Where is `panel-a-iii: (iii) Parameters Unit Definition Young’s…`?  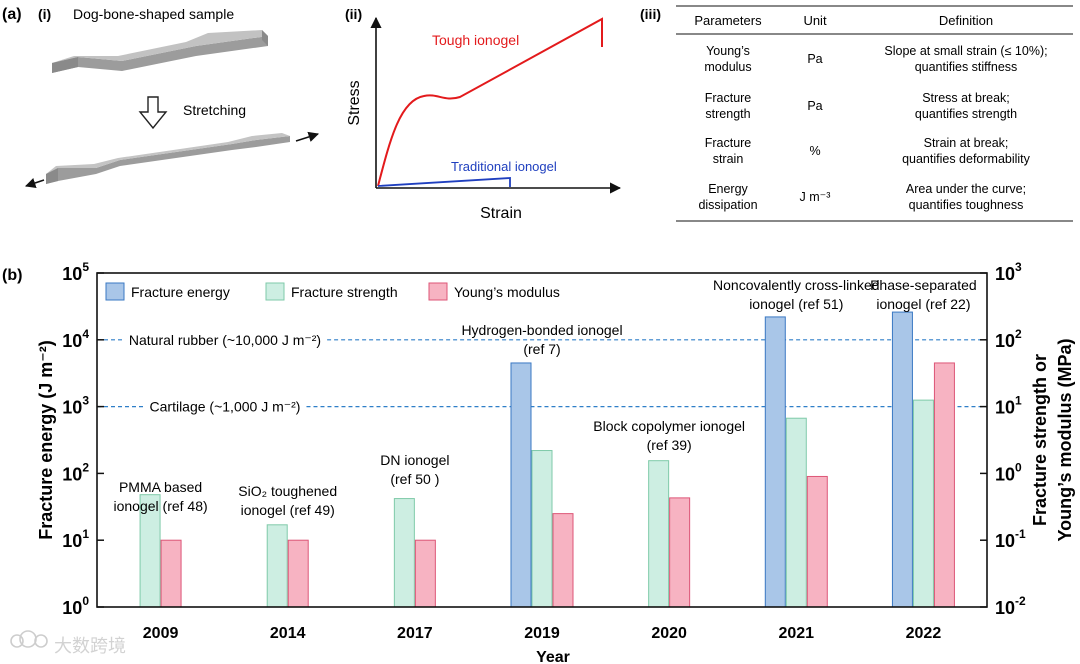 panel-a-iii: (iii) Parameters Unit Definition Young’s… is located at coordinates (856, 113).